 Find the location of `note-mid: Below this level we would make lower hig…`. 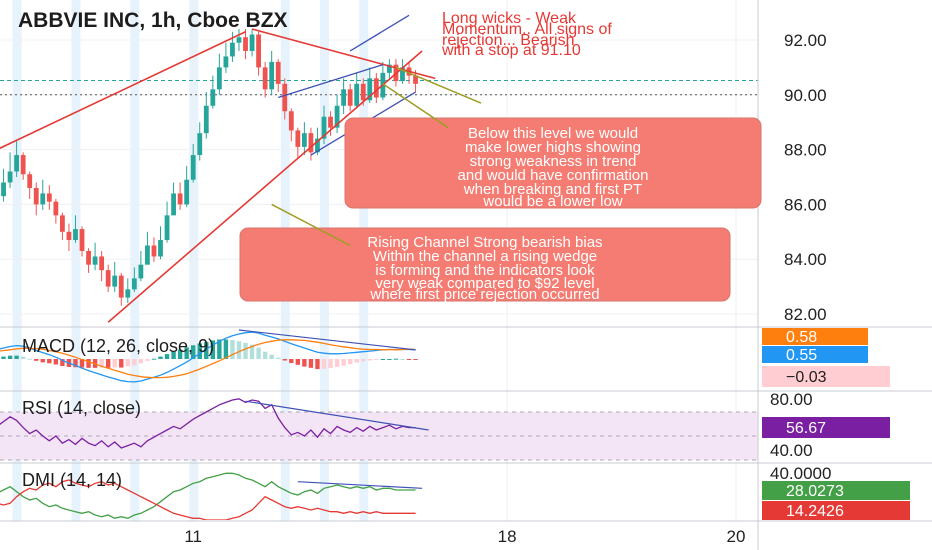

note-mid: Below this level we would make lower hig… is located at coordinates (553, 163).